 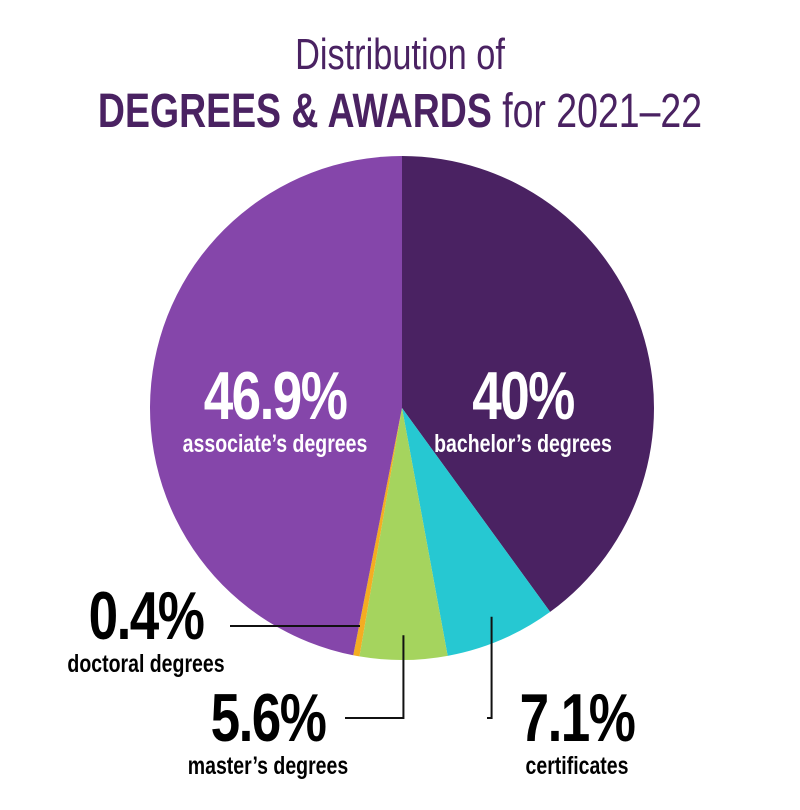 I want to click on pie-slice-doctoral, so click(x=377, y=532).